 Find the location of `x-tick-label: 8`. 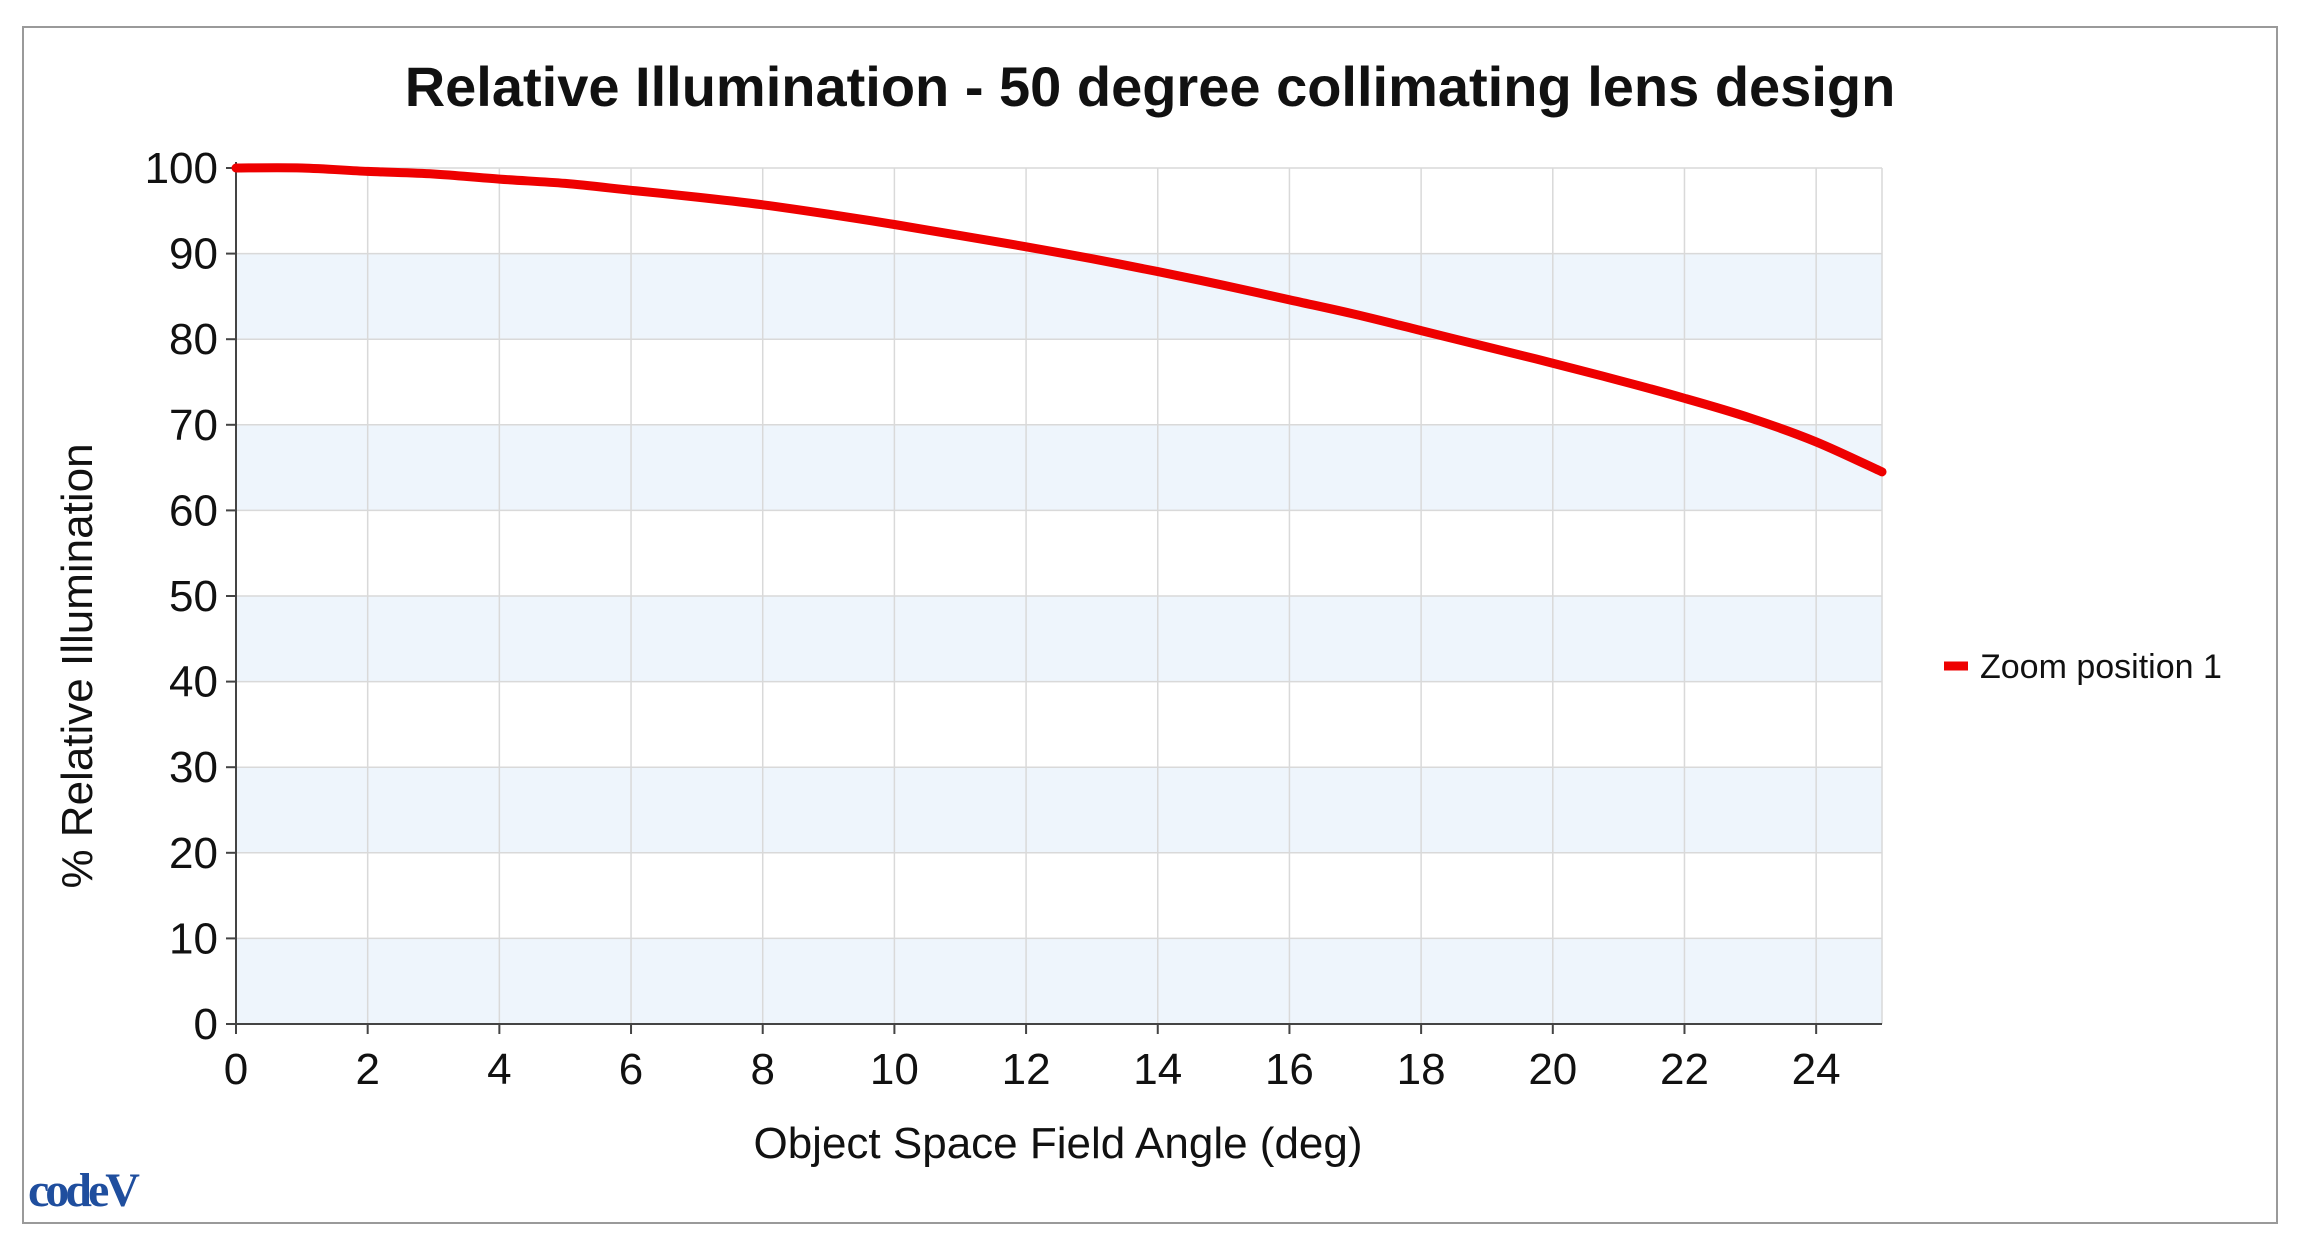

x-tick-label: 8 is located at coordinates (762, 1069).